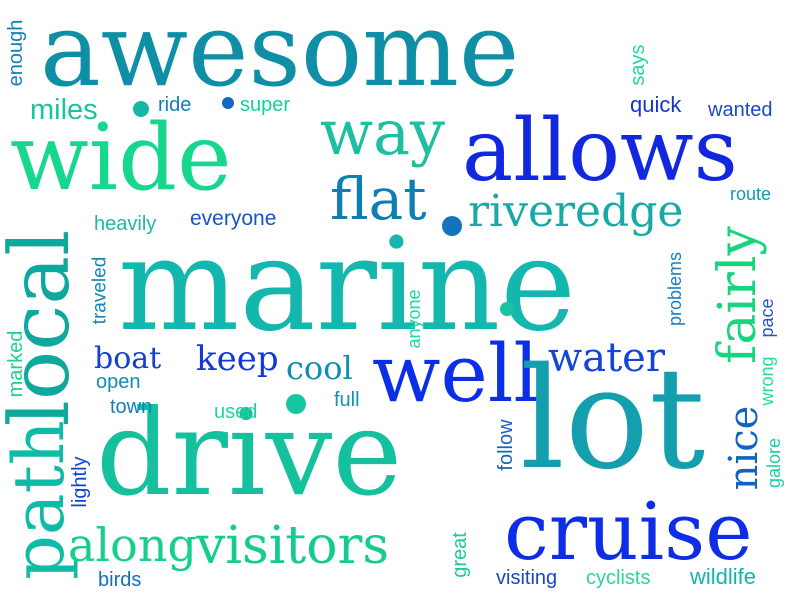  Describe the element at coordinates (265, 105) in the screenshot. I see `word-super: super` at that location.